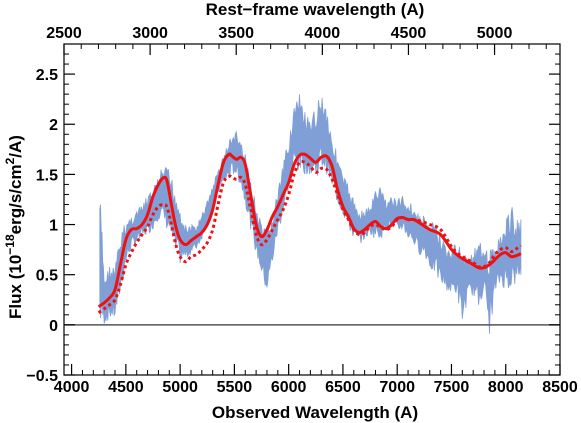 This screenshot has width=581, height=423. What do you see at coordinates (64, 33) in the screenshot?
I see `top-tick-label: 2500` at bounding box center [64, 33].